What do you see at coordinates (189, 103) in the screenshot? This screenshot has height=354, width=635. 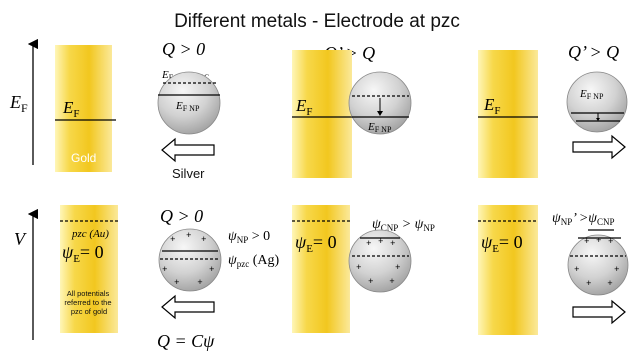 I see `silver-nanoparticle` at bounding box center [189, 103].